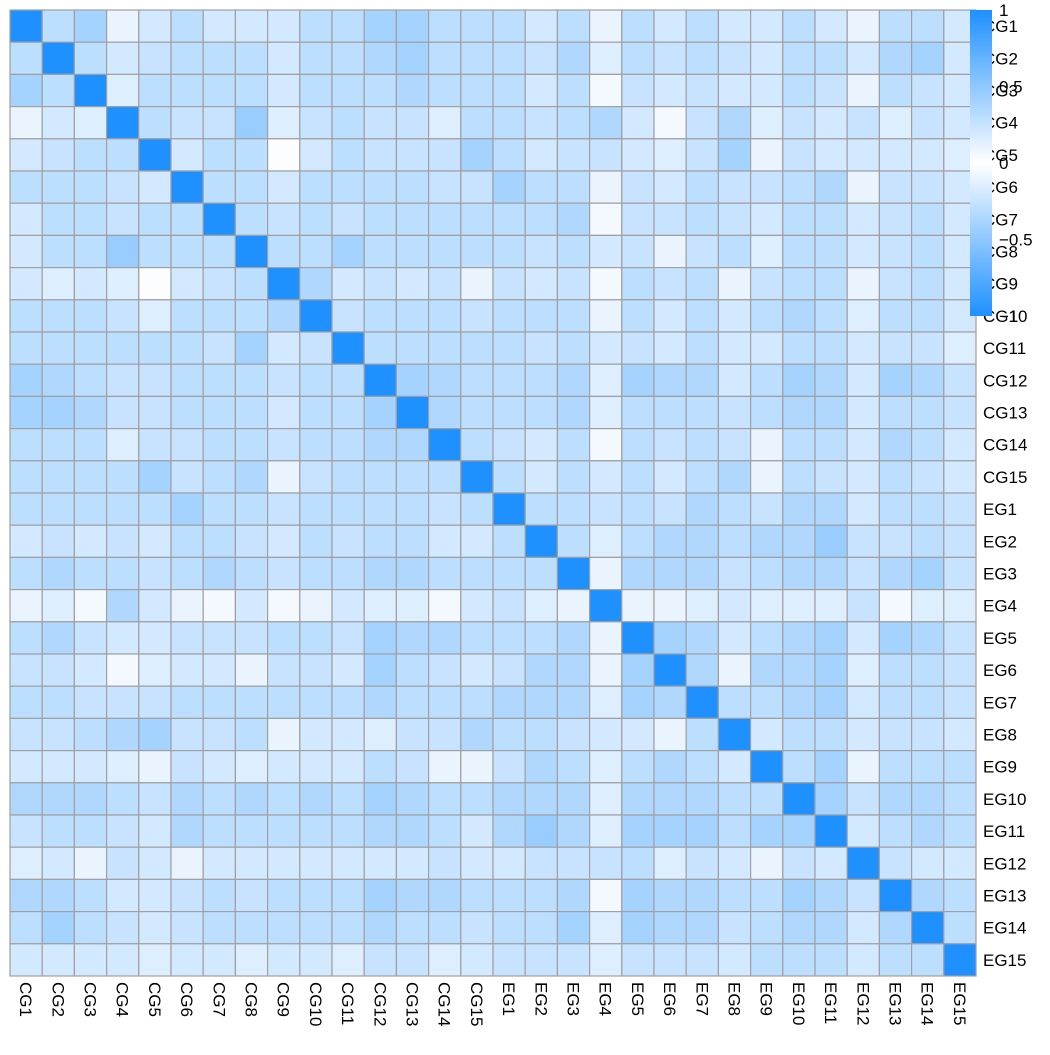 This screenshot has height=1055, width=1050. Describe the element at coordinates (251, 799) in the screenshot. I see `heatmap-cell-EG10-CG8` at that location.